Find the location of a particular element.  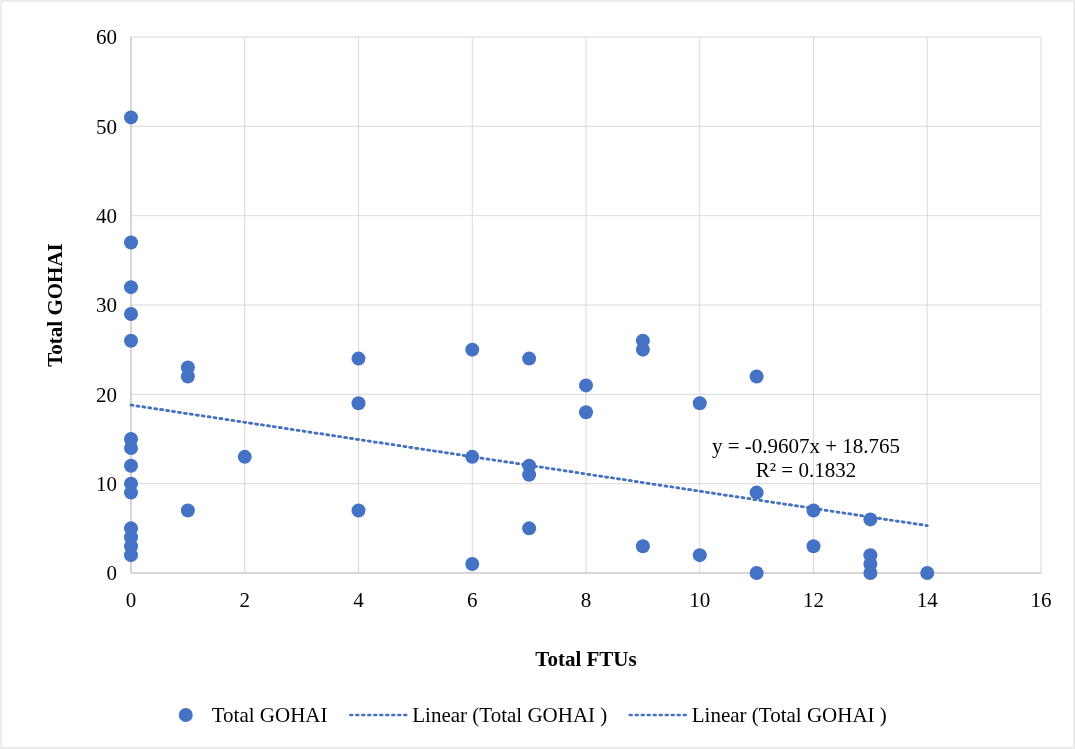

x-tick-label: 14 is located at coordinates (927, 600).